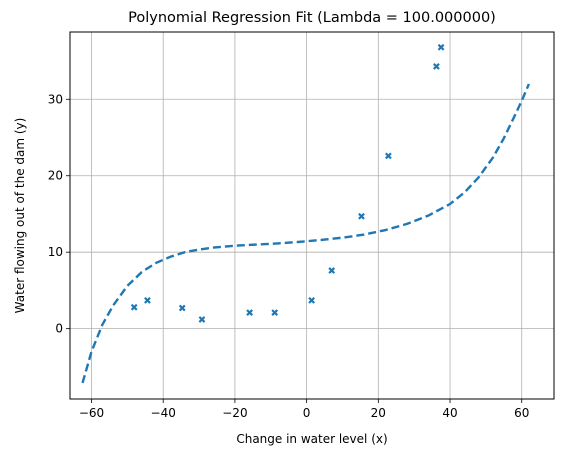 This screenshot has height=455, width=562. What do you see at coordinates (163, 413) in the screenshot?
I see `x-tick-label: −40` at bounding box center [163, 413].